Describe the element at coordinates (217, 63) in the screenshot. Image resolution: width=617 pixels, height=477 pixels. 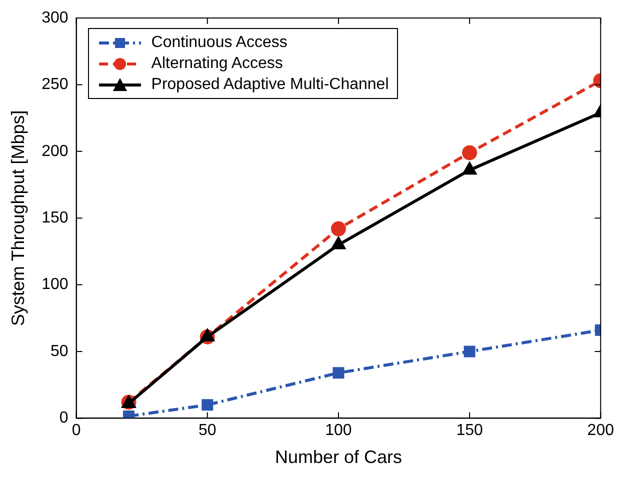
I see `legend-label: Alternating Access` at that location.